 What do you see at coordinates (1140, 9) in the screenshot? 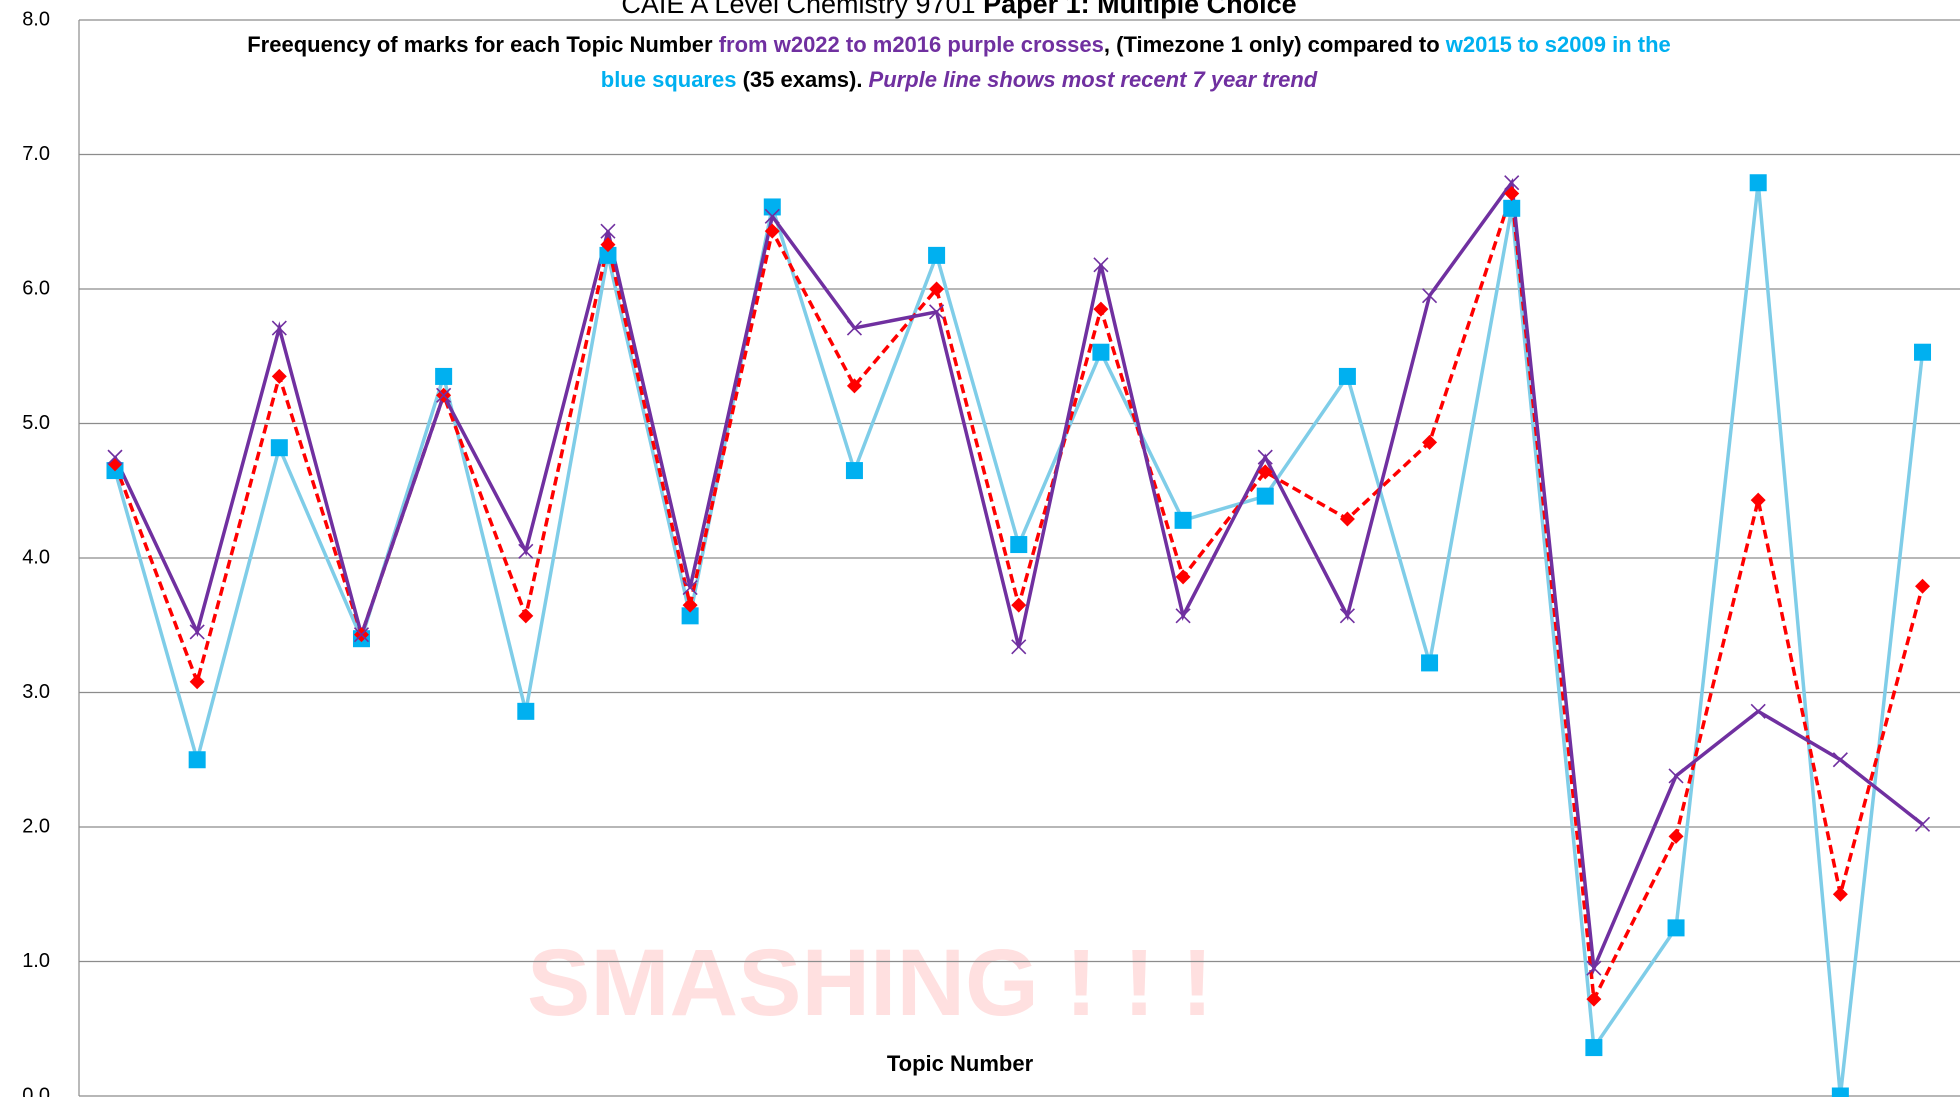
I see `title-bold: Paper 1: Multiple Choice` at bounding box center [1140, 9].